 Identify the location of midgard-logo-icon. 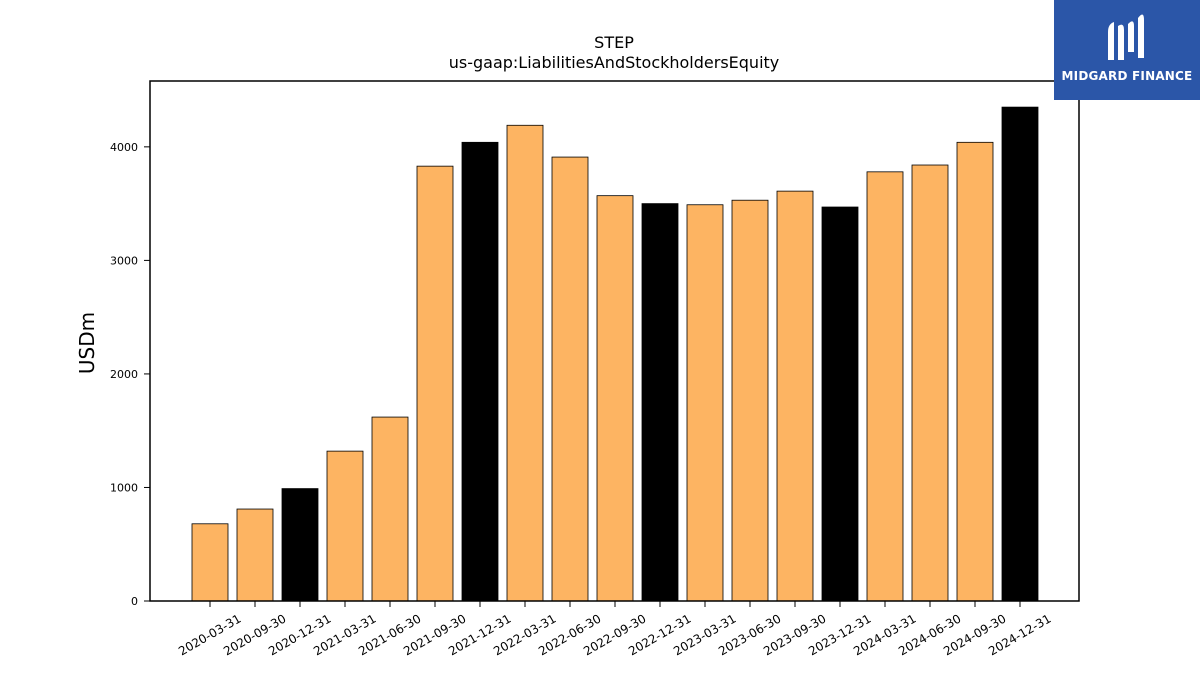
(1126, 37).